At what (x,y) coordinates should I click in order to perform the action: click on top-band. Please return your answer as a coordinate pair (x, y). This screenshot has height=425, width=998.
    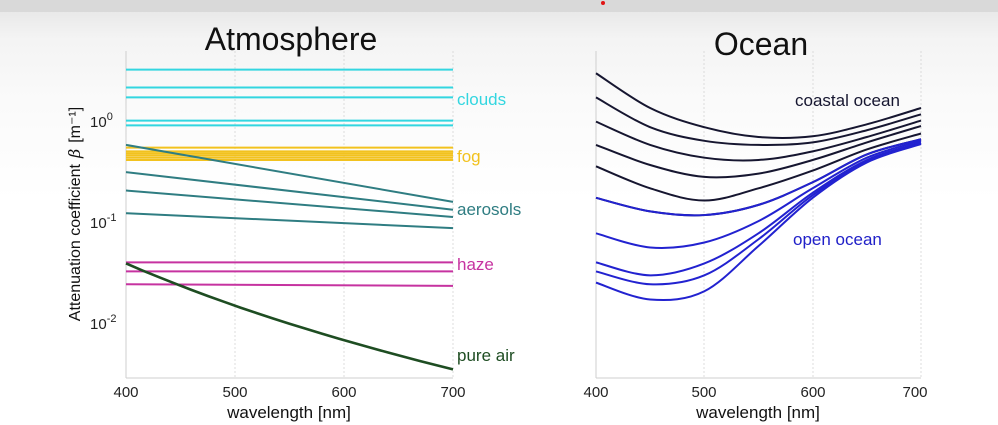
    Looking at the image, I should click on (499, 6).